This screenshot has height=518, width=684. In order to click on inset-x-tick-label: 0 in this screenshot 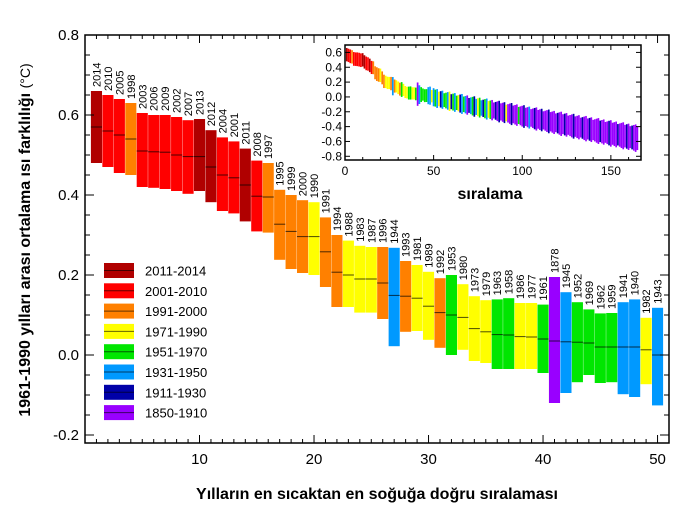, I will do `click(345, 171)`.